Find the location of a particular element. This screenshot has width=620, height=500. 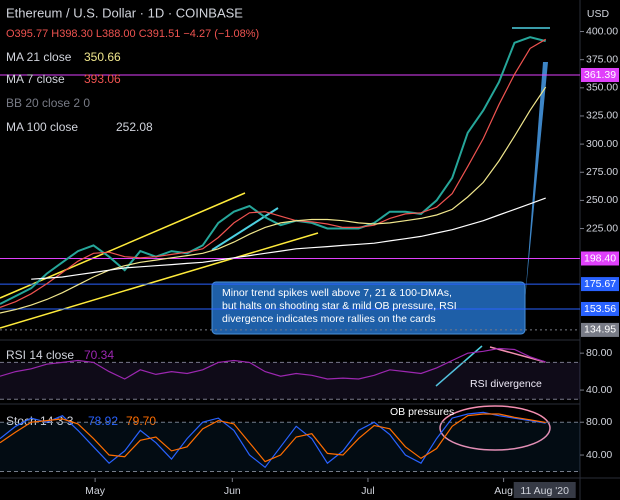

legend-name: MA 100 close is located at coordinates (42, 127).